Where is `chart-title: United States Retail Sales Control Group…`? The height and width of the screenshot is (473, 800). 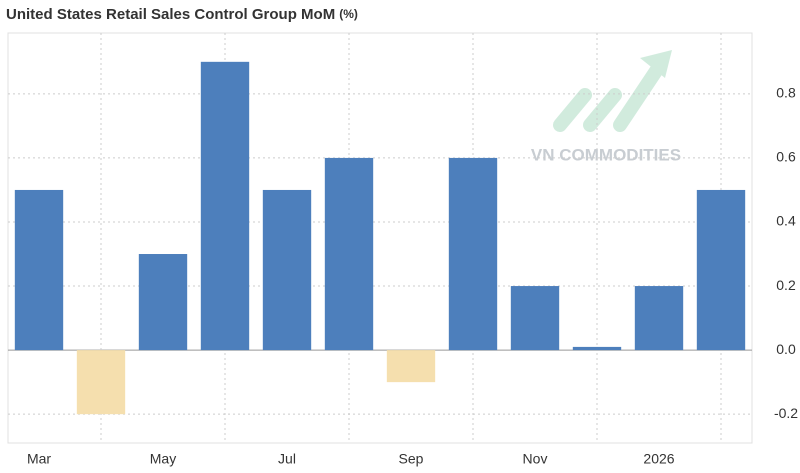
chart-title: United States Retail Sales Control Group… is located at coordinates (182, 14).